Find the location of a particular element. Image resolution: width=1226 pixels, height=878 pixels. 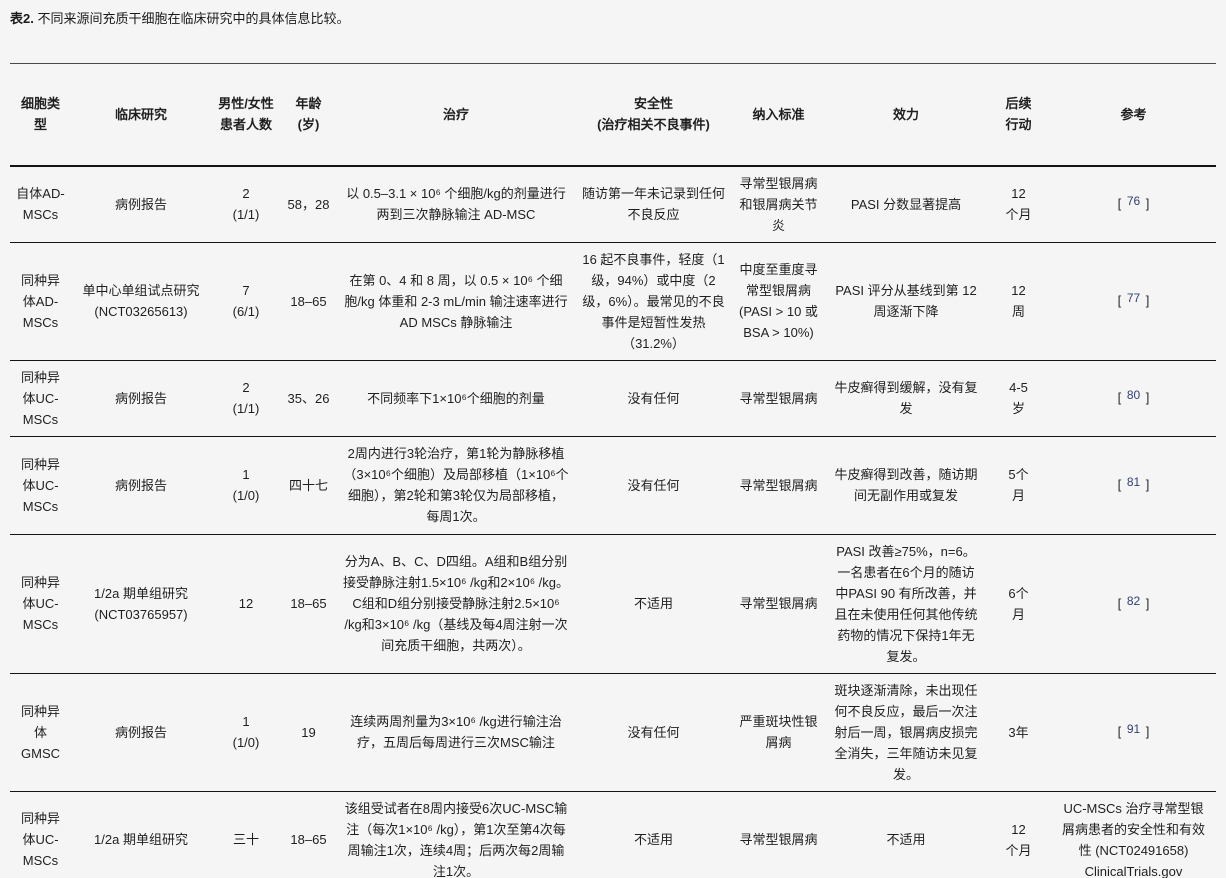

col-header-efficacy: 效力 is located at coordinates (906, 115).